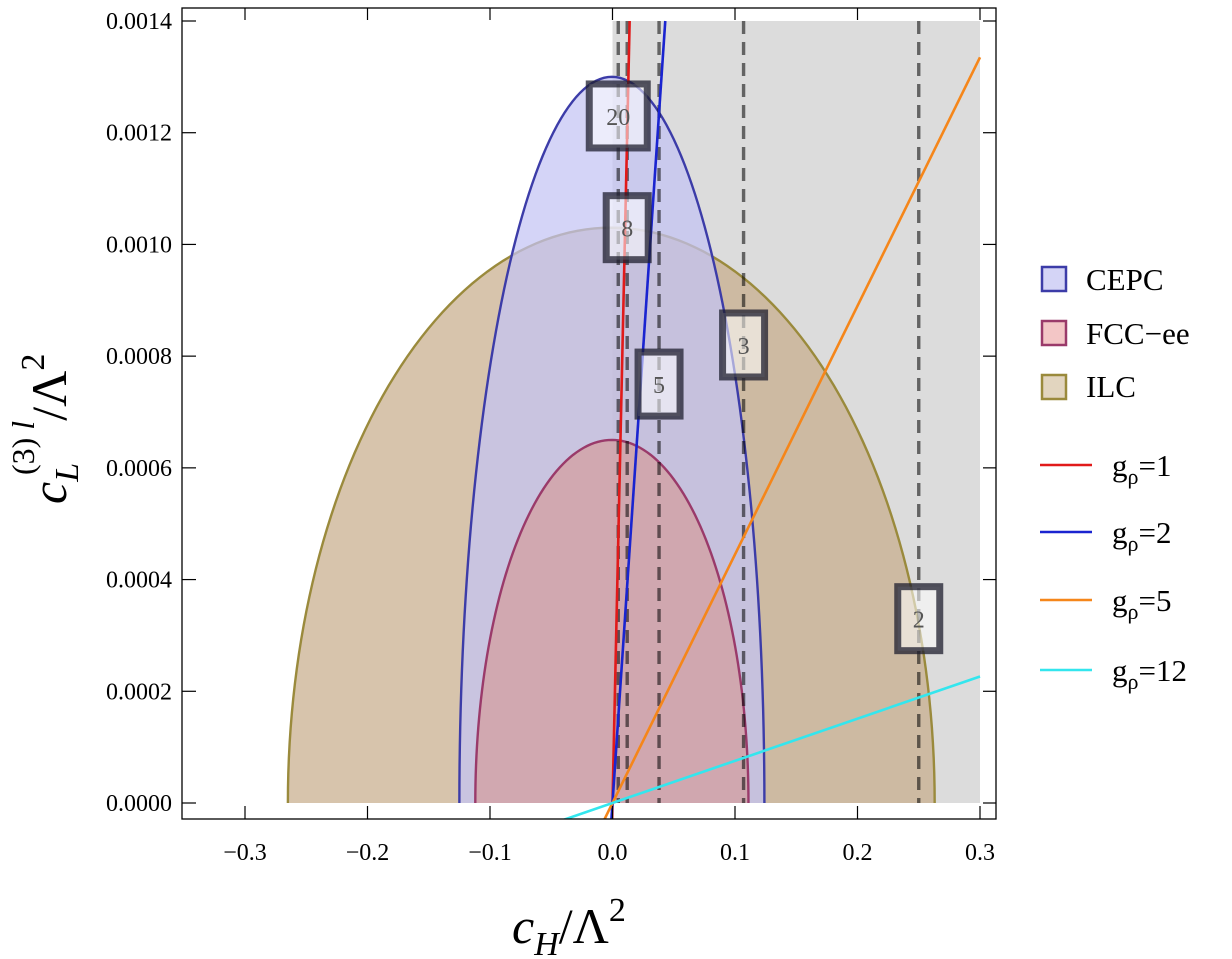 The width and height of the screenshot is (1232, 959). I want to click on x-title-sub: H, so click(547, 942).